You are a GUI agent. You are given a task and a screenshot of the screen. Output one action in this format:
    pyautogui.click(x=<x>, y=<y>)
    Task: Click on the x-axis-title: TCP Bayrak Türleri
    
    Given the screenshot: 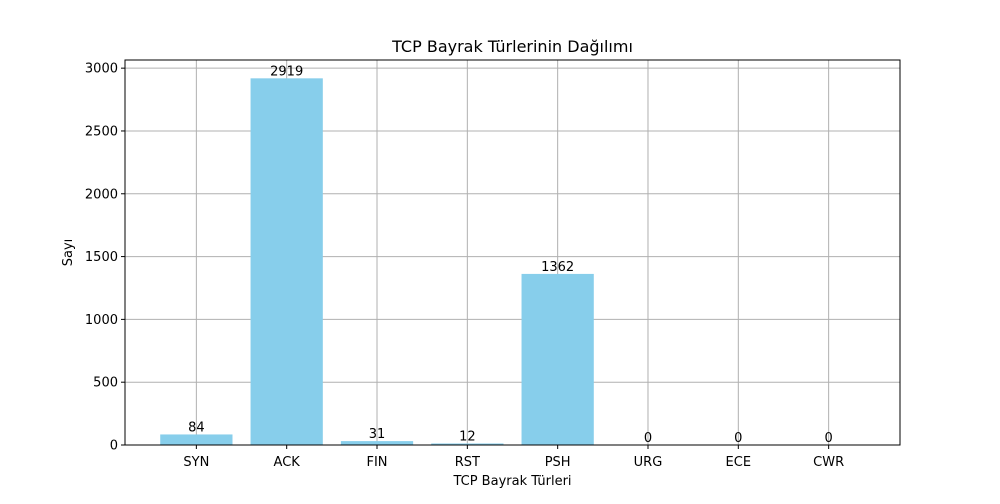 What is the action you would take?
    pyautogui.click(x=511, y=481)
    